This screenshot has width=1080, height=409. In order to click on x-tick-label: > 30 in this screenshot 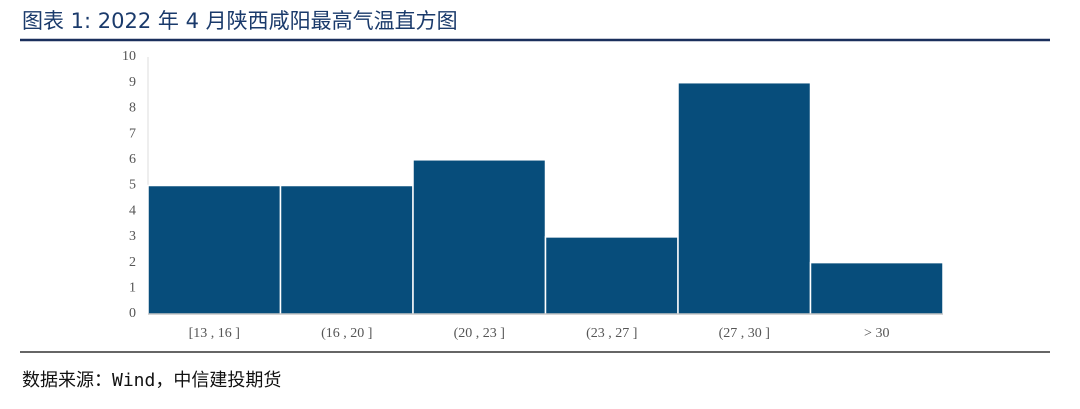, I will do `click(876, 333)`.